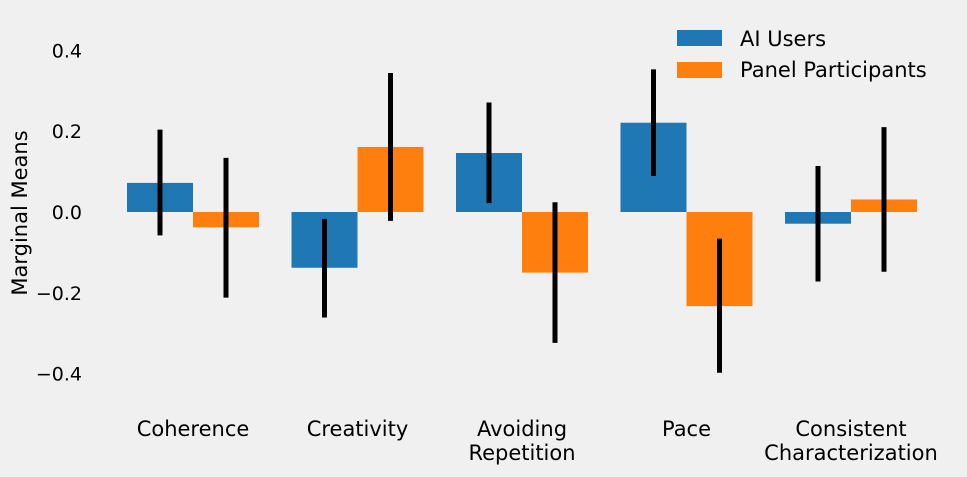 This screenshot has height=477, width=967. Describe the element at coordinates (67, 51) in the screenshot. I see `y-tick-label: 0.4` at that location.